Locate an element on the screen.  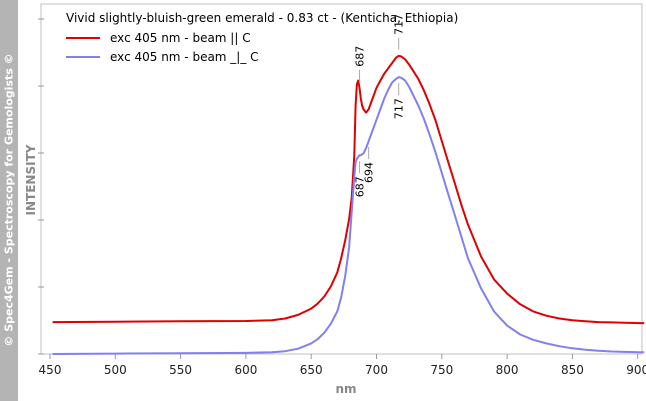
legend-label-red: exc 405 nm - beam || C is located at coordinates (180, 38).